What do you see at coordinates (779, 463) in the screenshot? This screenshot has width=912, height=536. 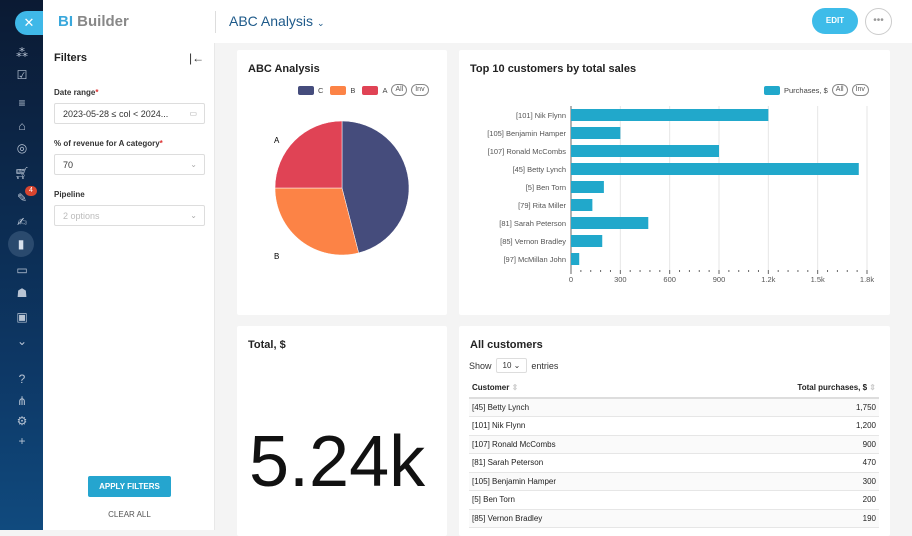 I see `total-cell: 470` at bounding box center [779, 463].